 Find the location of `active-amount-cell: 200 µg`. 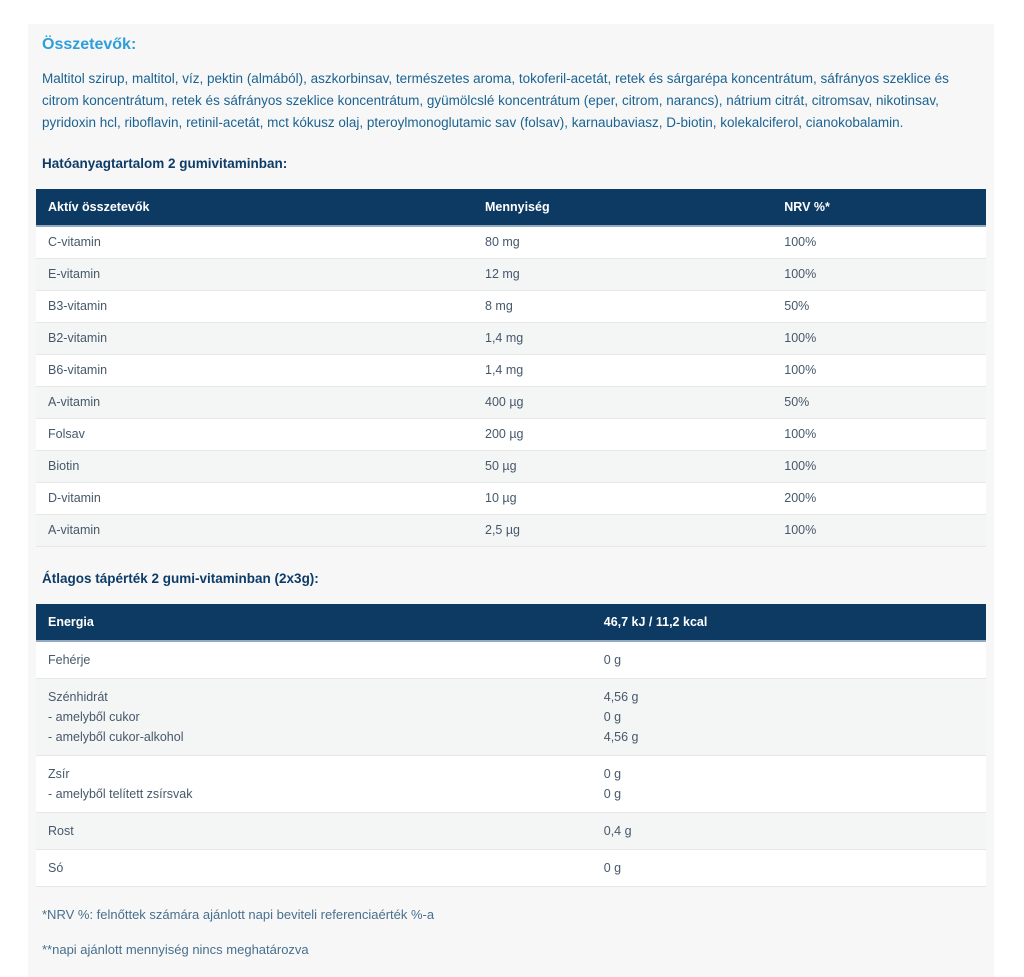

active-amount-cell: 200 µg is located at coordinates (623, 434).